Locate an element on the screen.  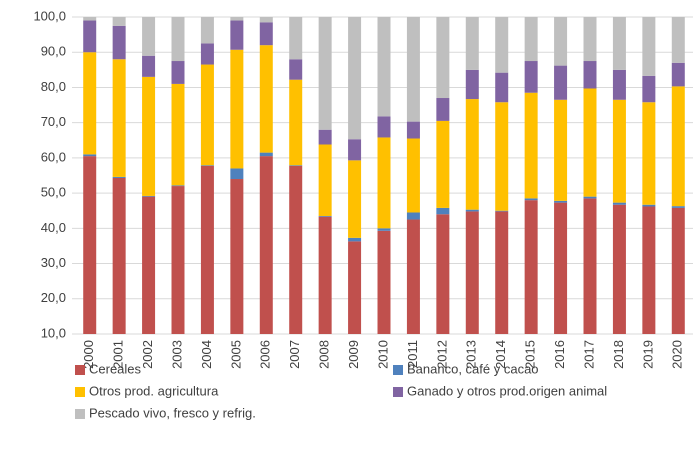
y-tick-label: 80,0 is located at coordinates (53, 86).